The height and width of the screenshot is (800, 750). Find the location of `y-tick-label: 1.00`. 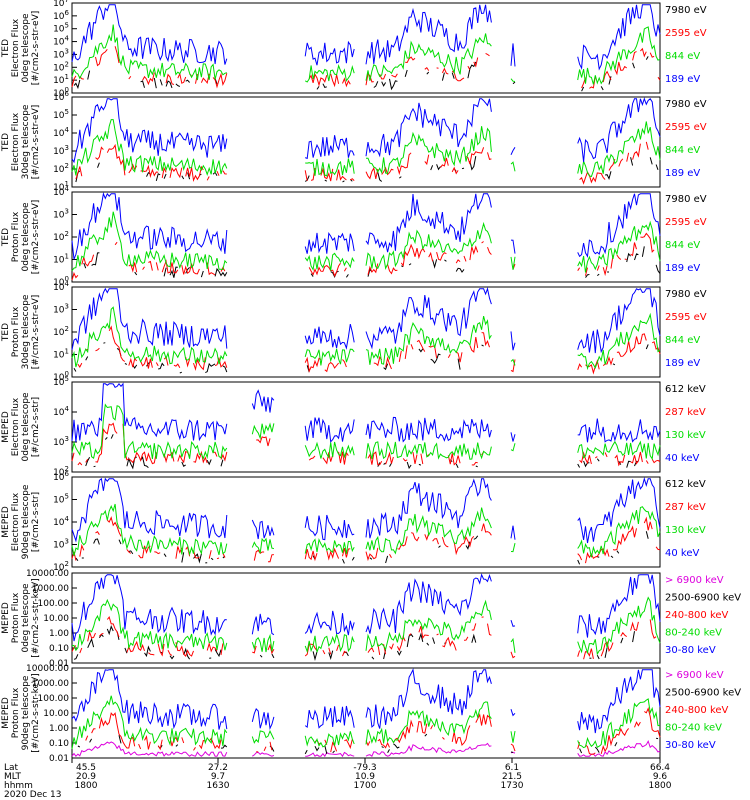

y-tick-label: 1.00 is located at coordinates (59, 634).